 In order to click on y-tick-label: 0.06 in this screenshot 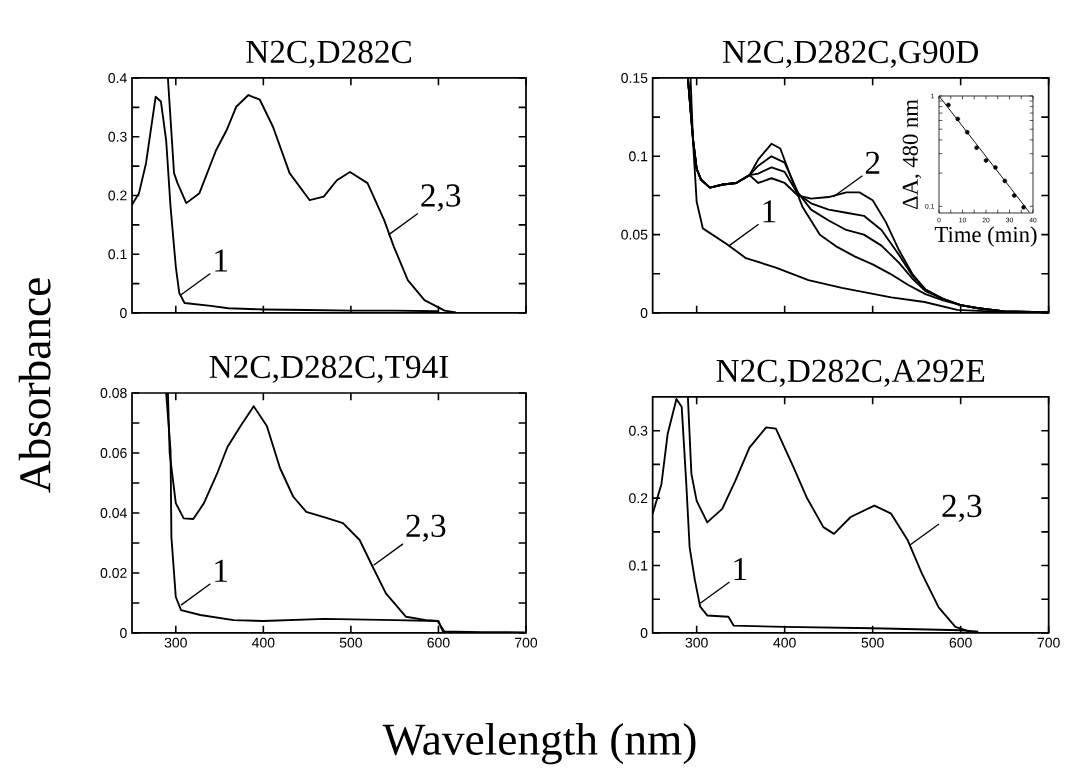, I will do `click(113, 453)`.